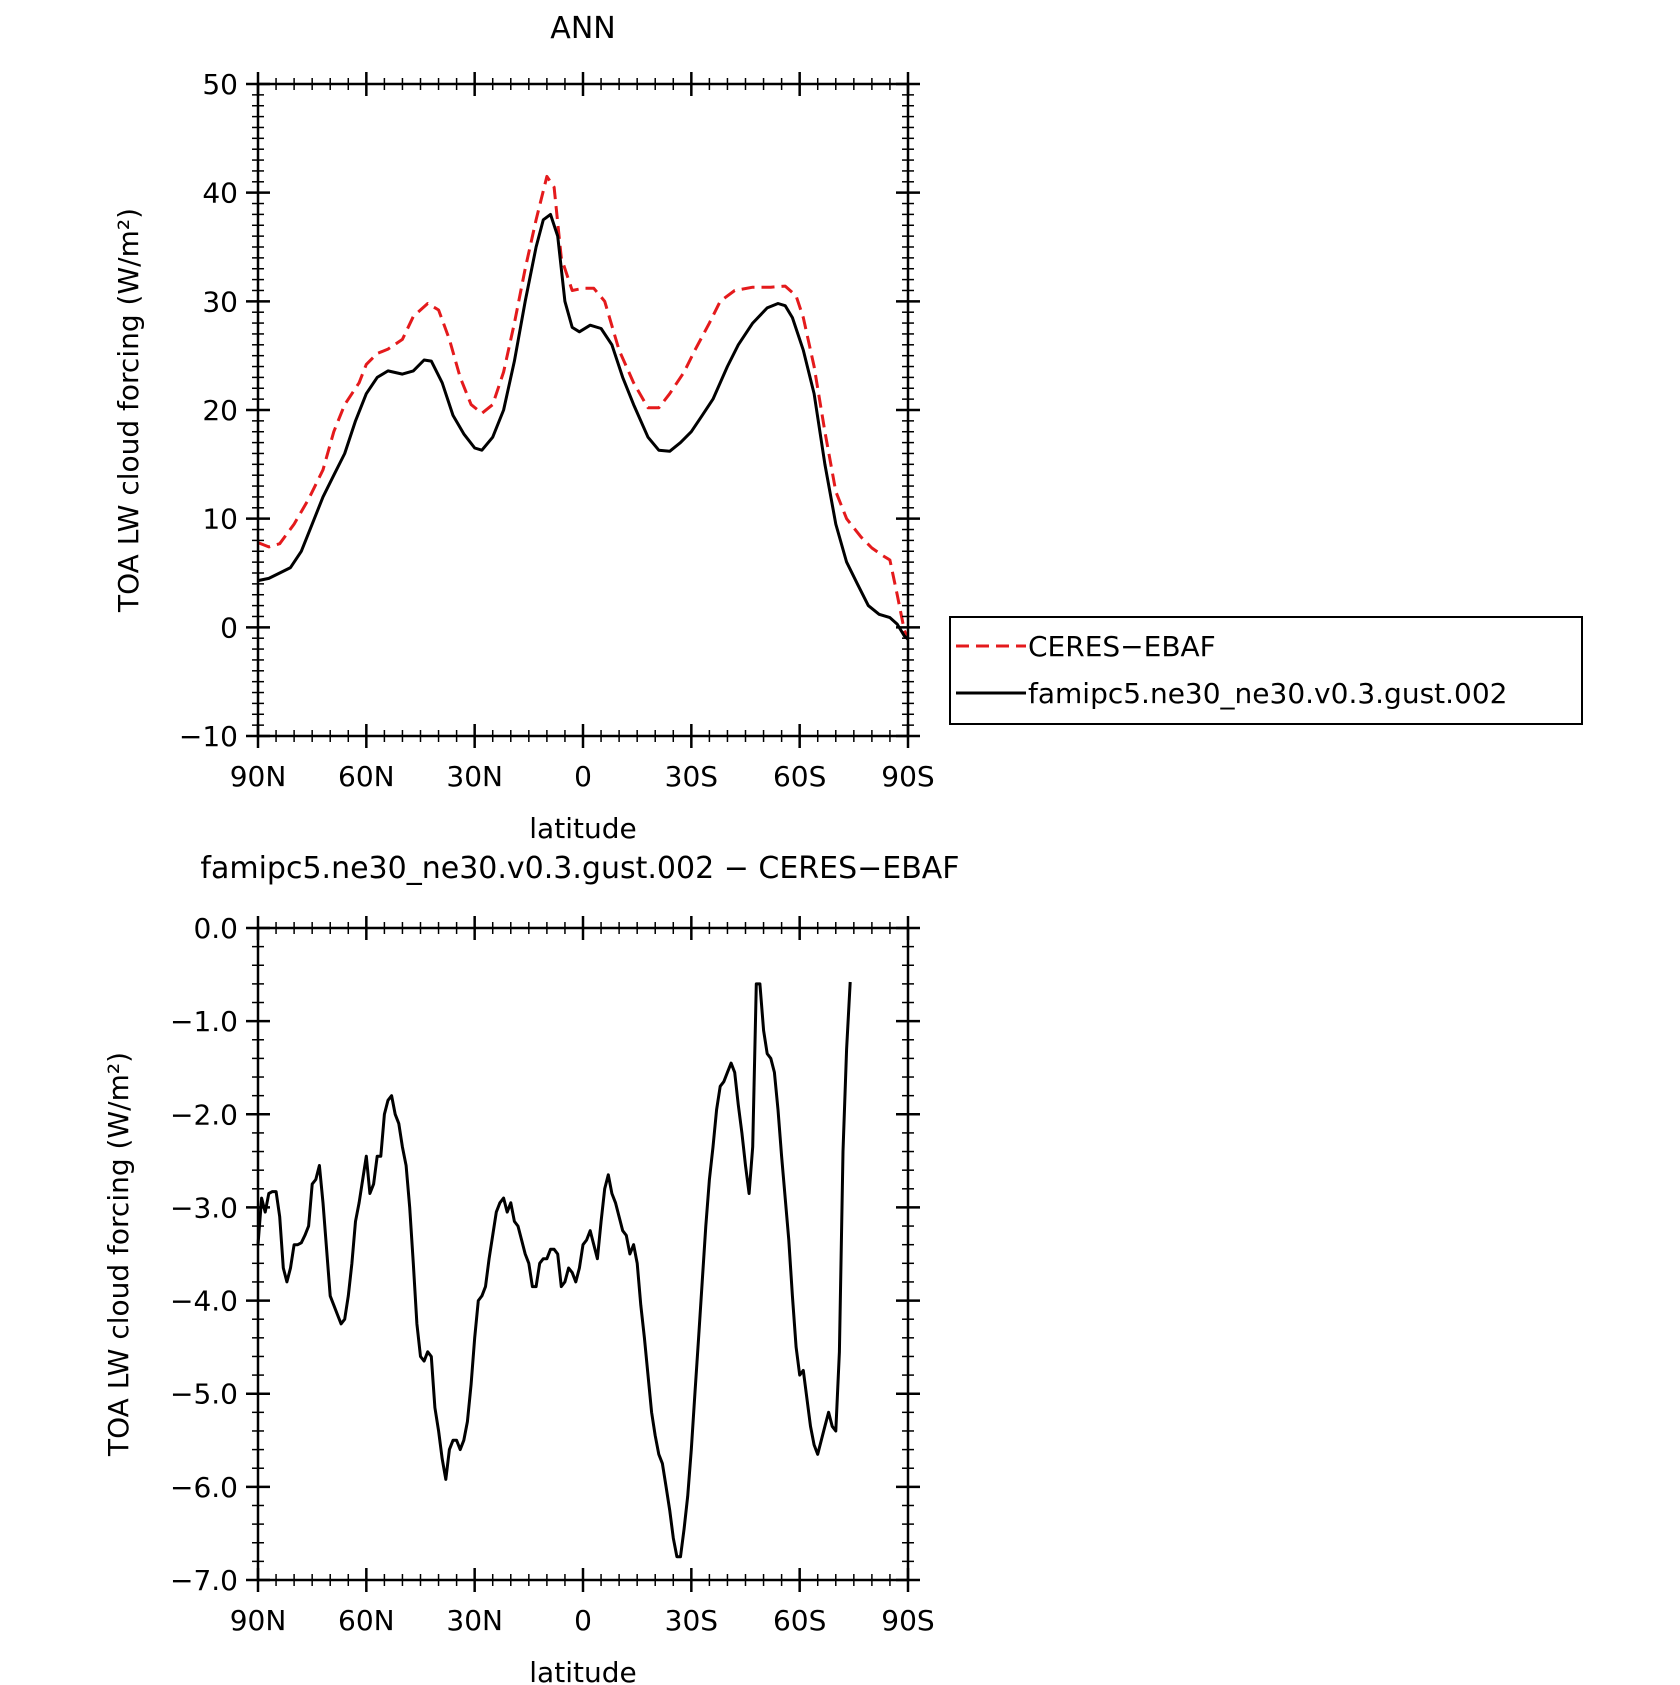  I want to click on legend-label-ceres: CERES−EBAF, so click(1122, 646).